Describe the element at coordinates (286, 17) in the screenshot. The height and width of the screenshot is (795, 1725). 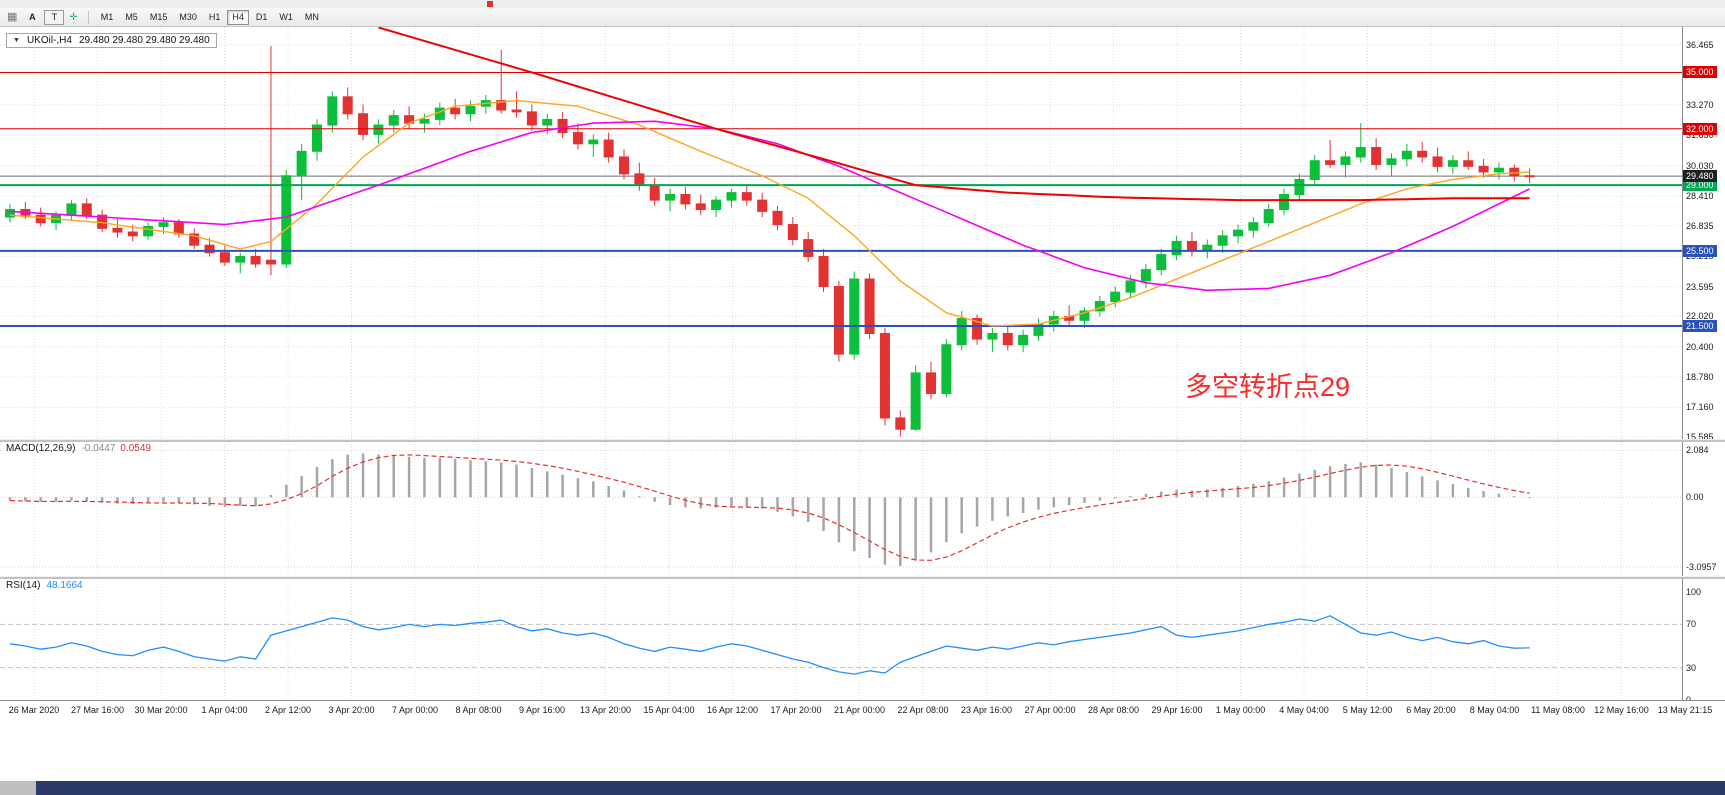
I see `timeframe-W1: W1` at that location.